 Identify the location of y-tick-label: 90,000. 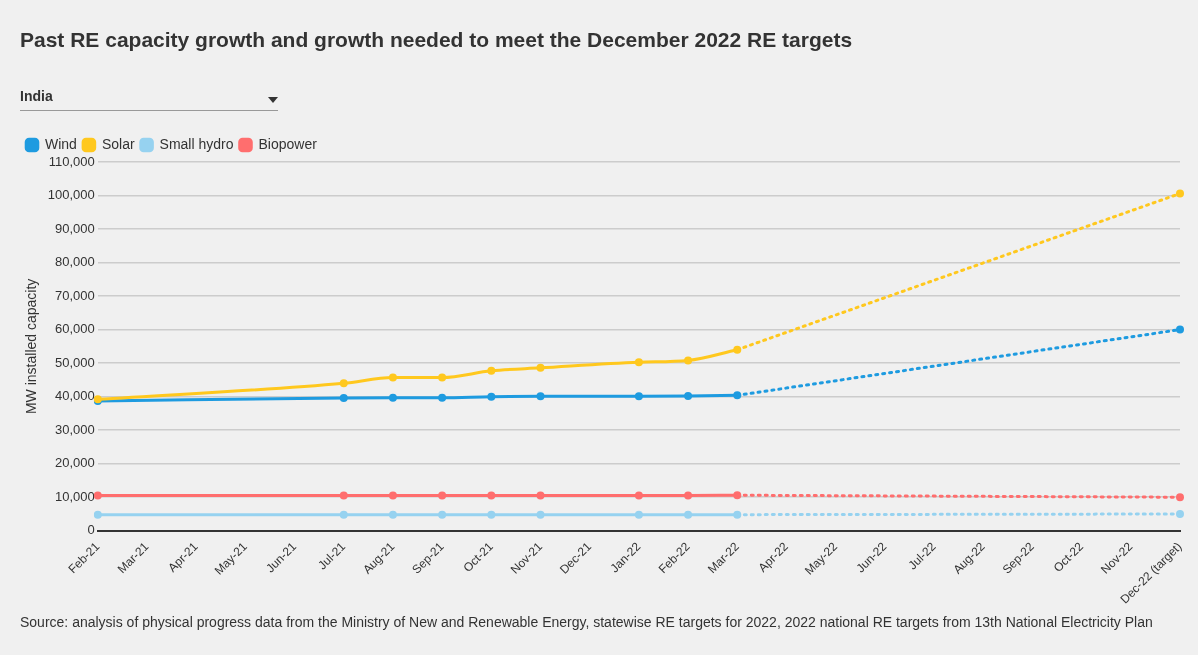
(75, 228).